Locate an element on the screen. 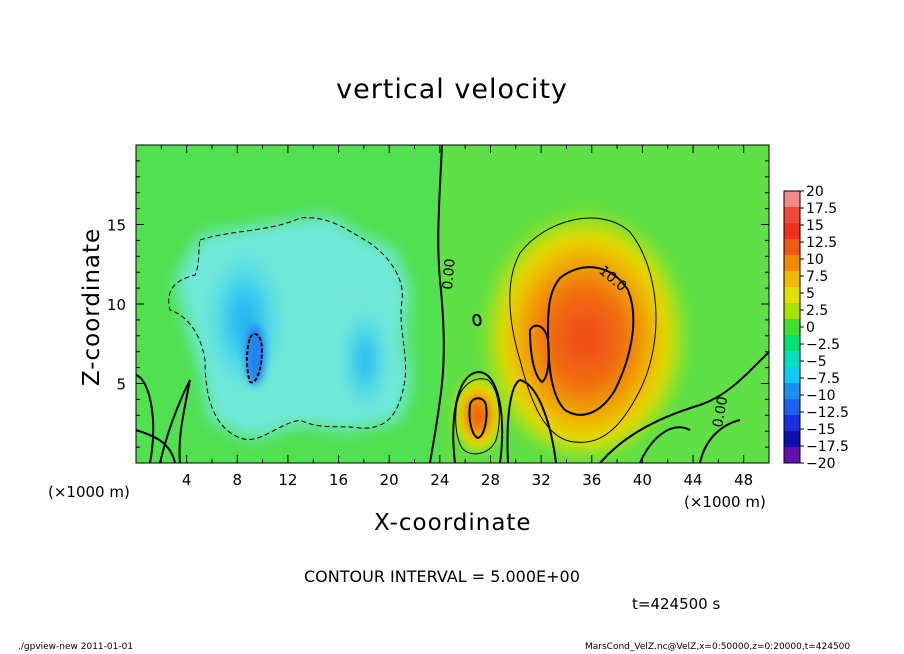  time-label: t=424500 s is located at coordinates (676, 604).